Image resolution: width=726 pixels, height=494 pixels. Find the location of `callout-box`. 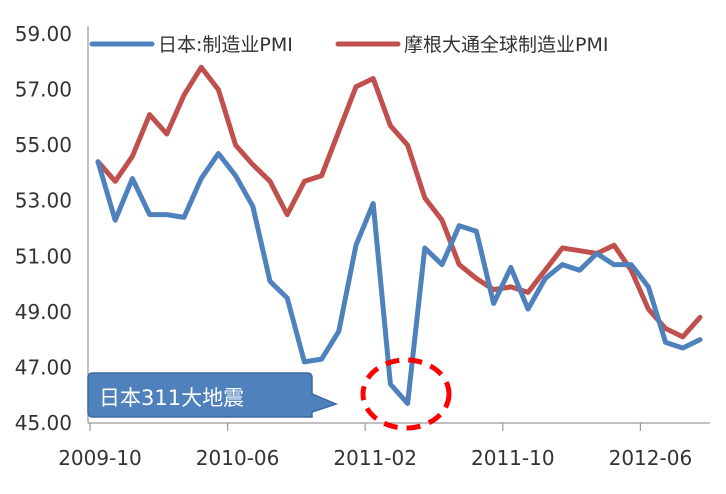

callout-box is located at coordinates (213, 395).